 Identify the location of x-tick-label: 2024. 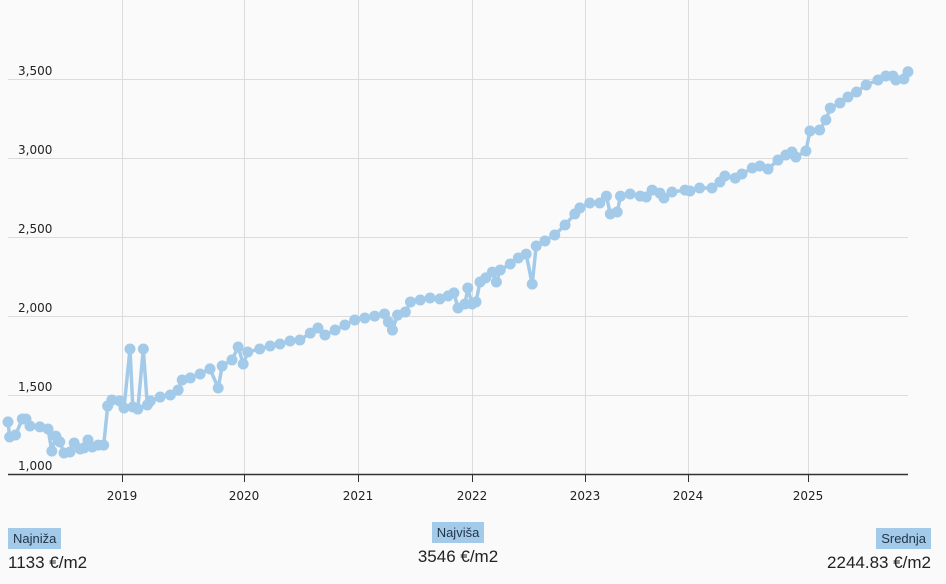
(688, 496).